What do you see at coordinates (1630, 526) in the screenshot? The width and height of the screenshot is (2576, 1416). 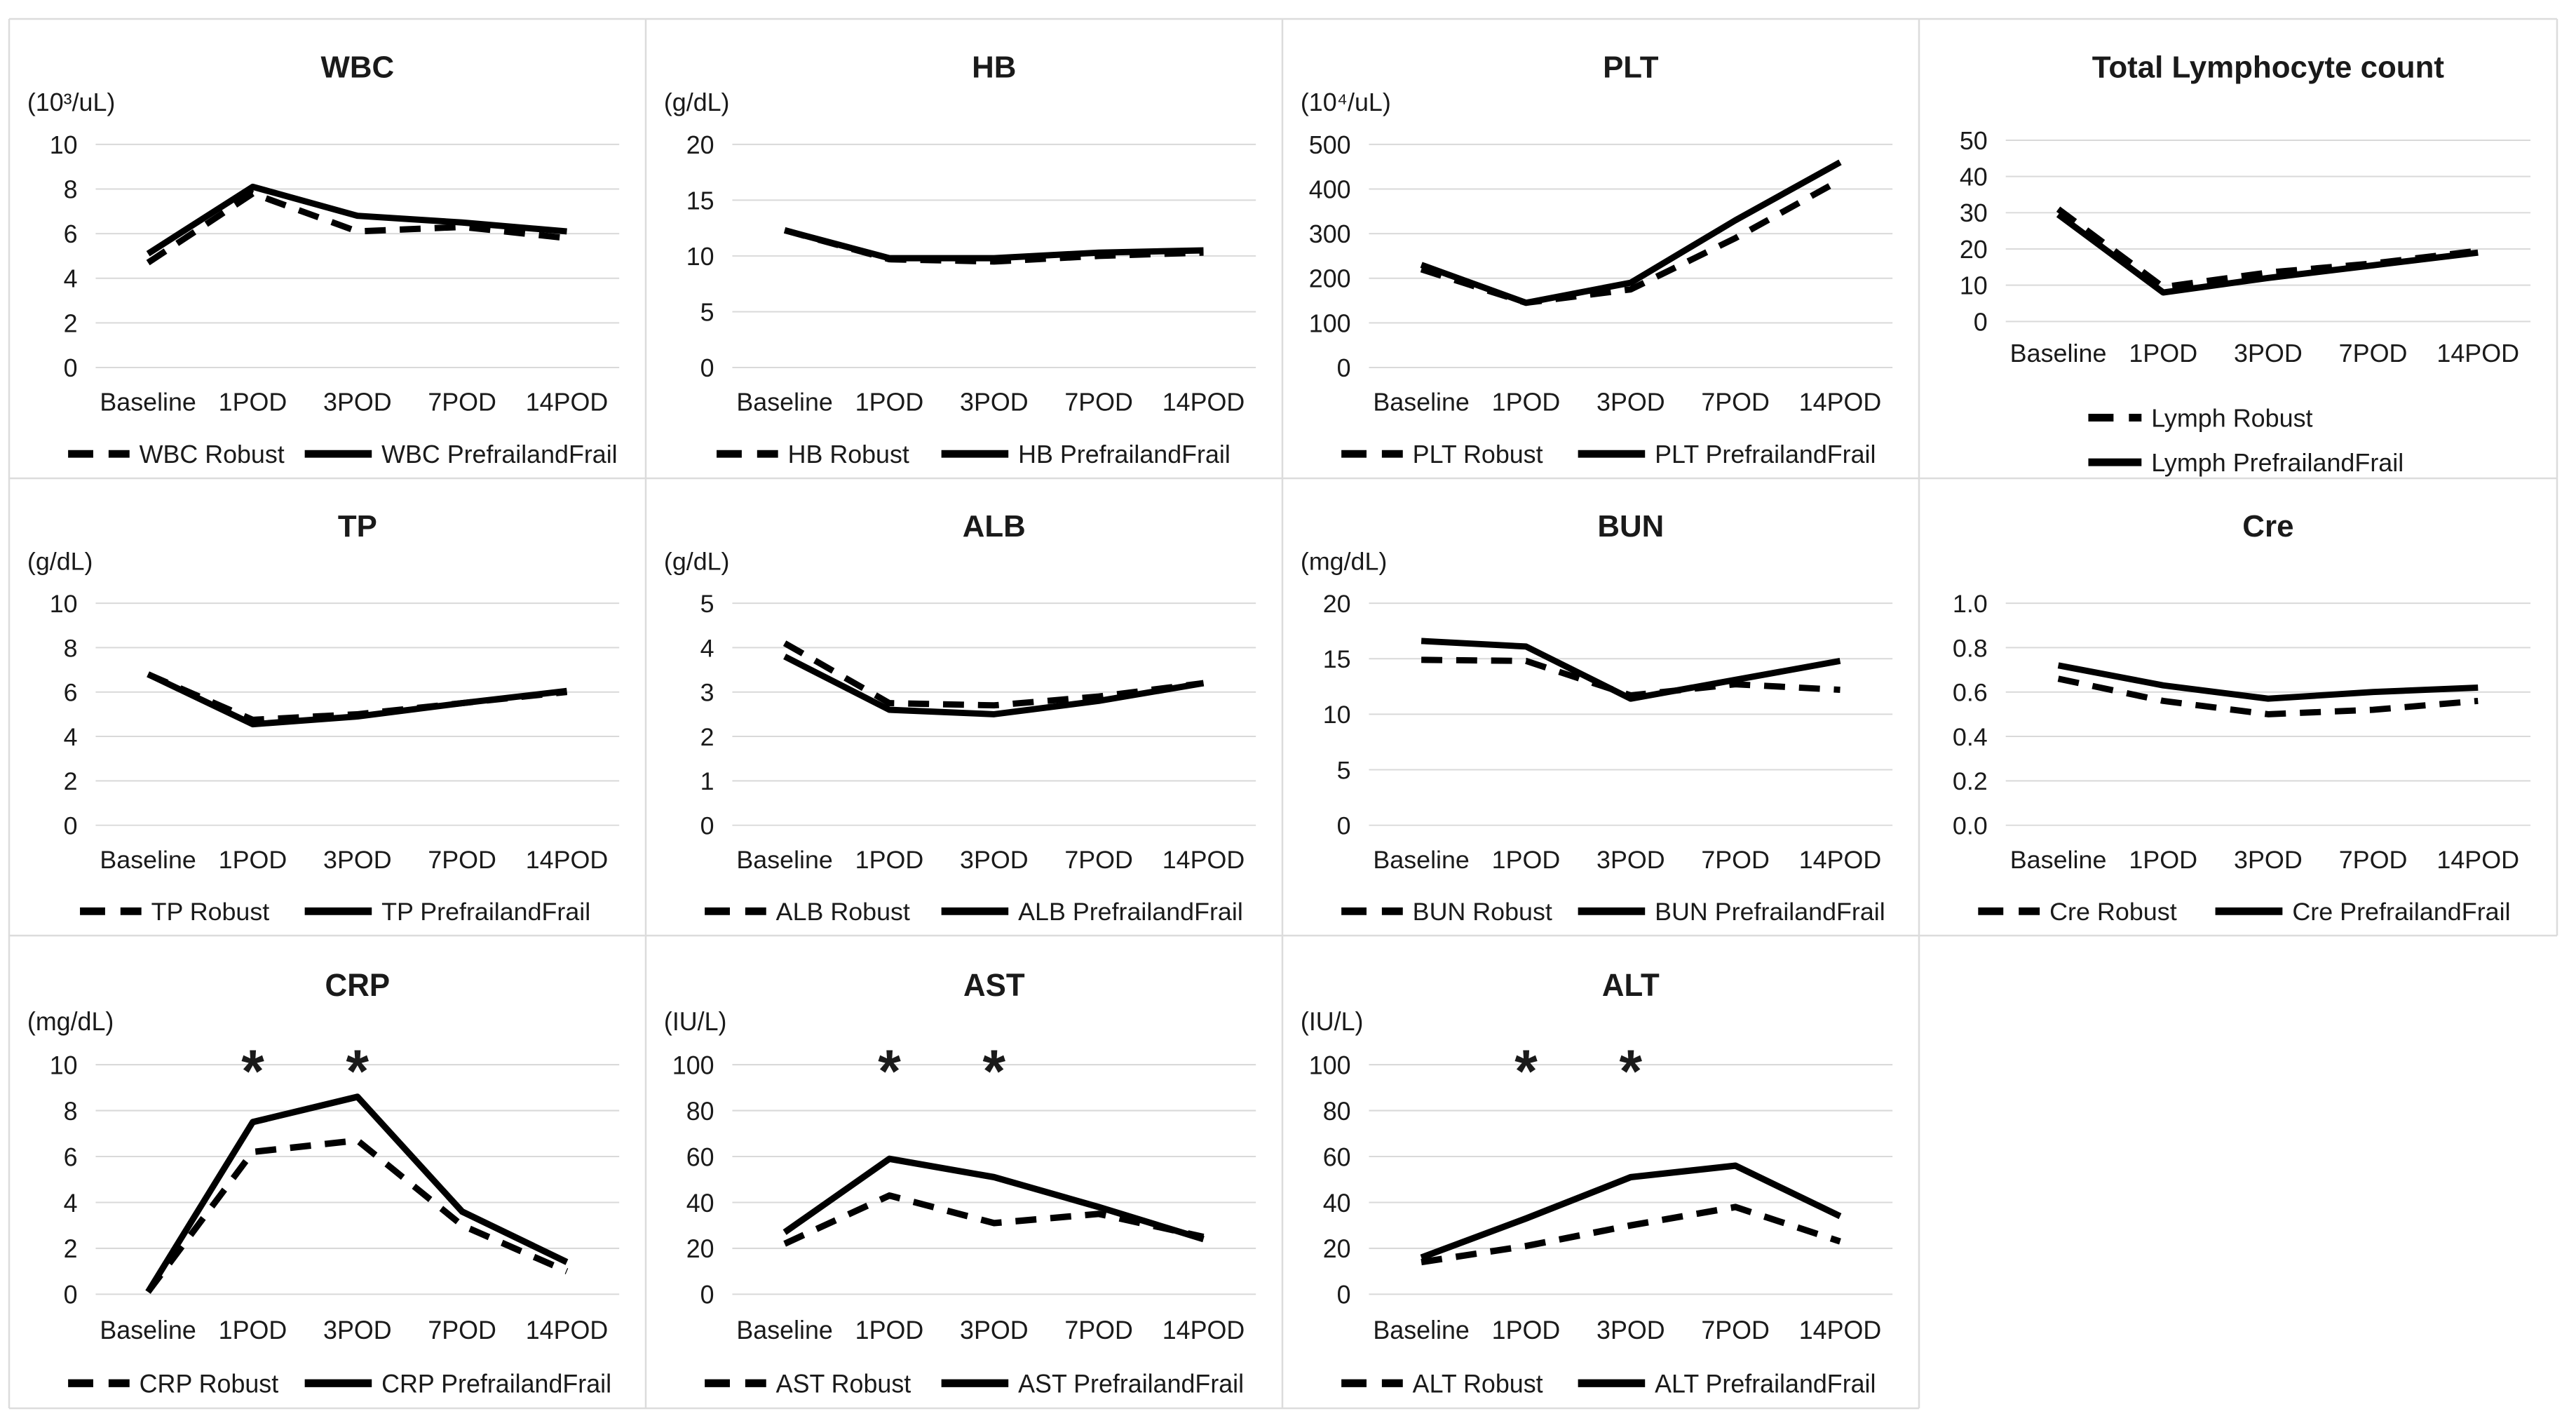 I see `chart-title: BUN` at bounding box center [1630, 526].